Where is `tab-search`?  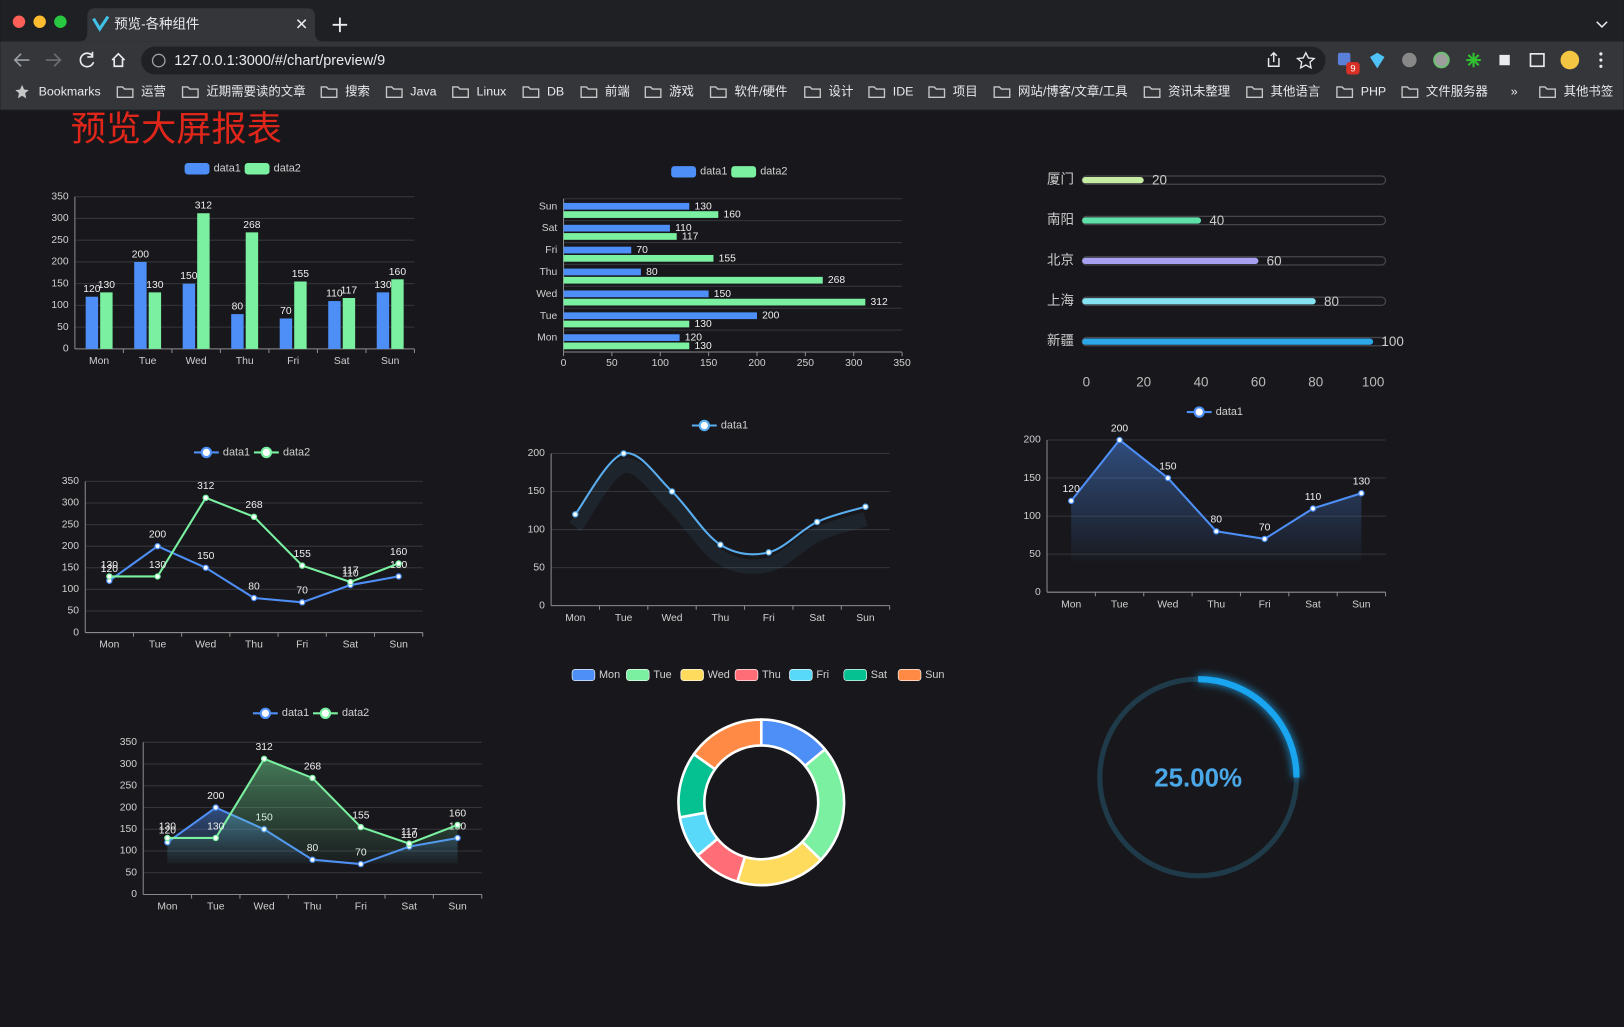 tab-search is located at coordinates (1602, 25).